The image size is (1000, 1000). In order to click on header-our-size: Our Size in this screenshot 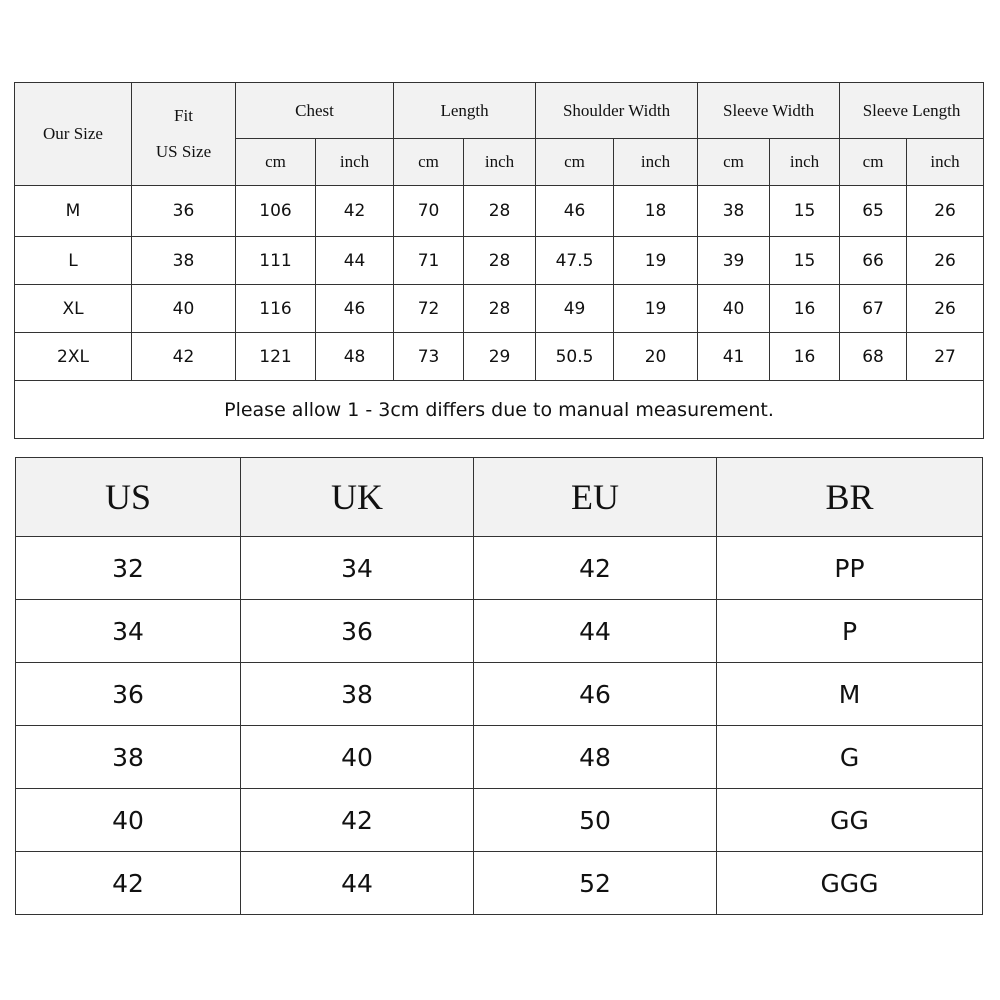, I will do `click(73, 134)`.